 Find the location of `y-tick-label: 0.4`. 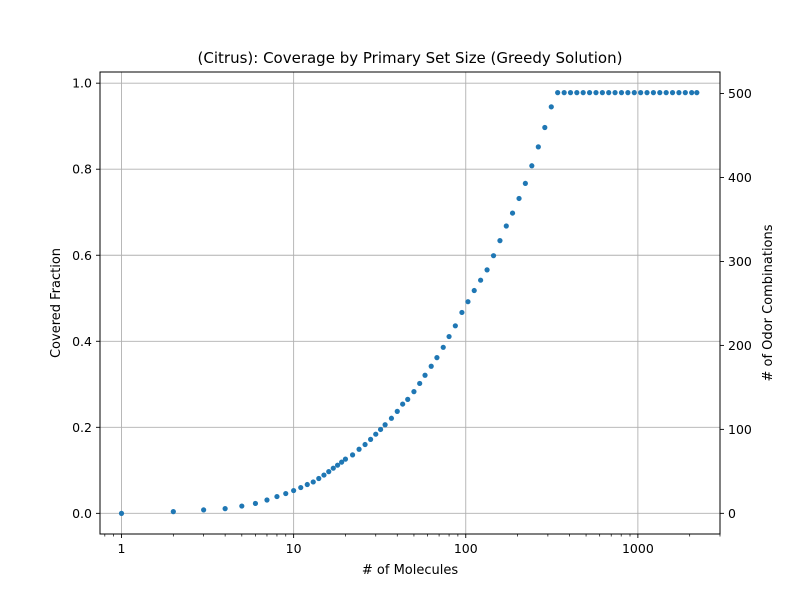

y-tick-label: 0.4 is located at coordinates (82, 341).